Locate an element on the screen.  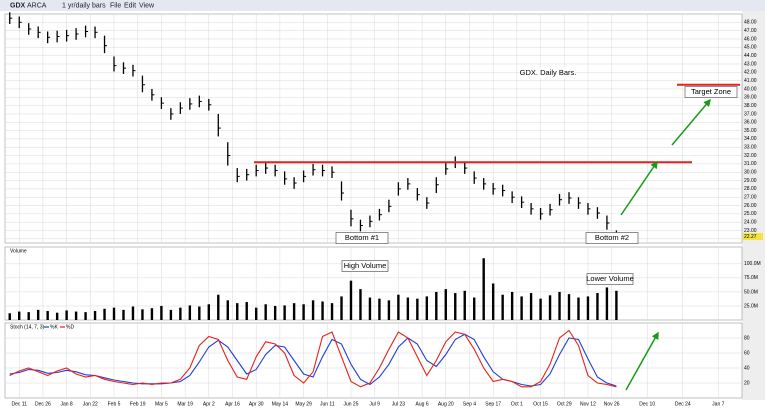
x-tick-label: Dec 26 is located at coordinates (43, 404).